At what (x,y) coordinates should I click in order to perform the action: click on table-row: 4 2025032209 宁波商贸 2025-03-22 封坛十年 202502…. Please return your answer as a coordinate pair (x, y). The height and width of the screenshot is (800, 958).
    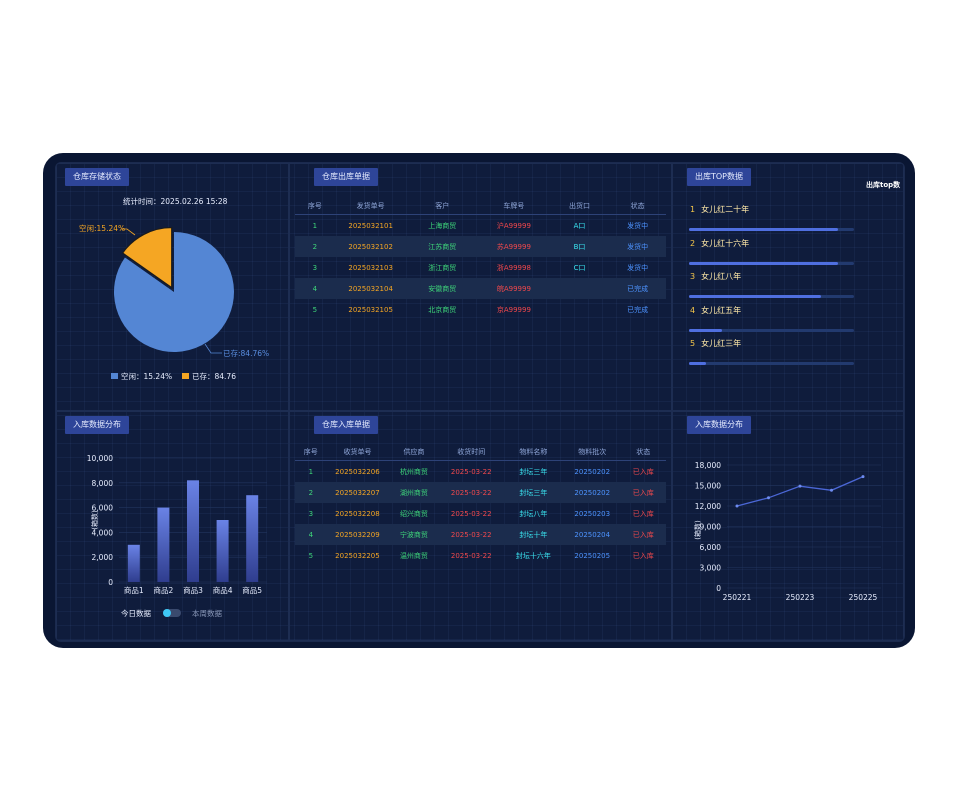
    Looking at the image, I should click on (480, 534).